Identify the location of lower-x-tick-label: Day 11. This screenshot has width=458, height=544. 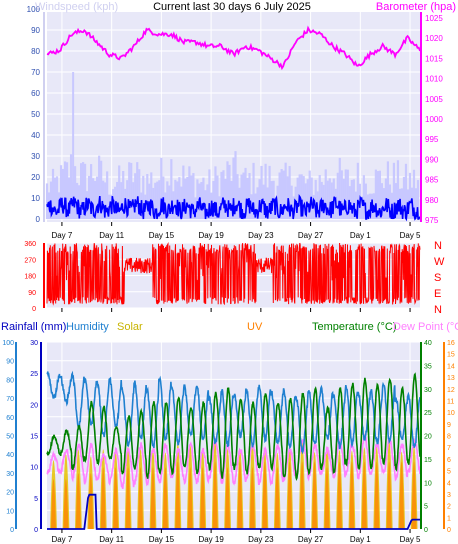
(111, 539).